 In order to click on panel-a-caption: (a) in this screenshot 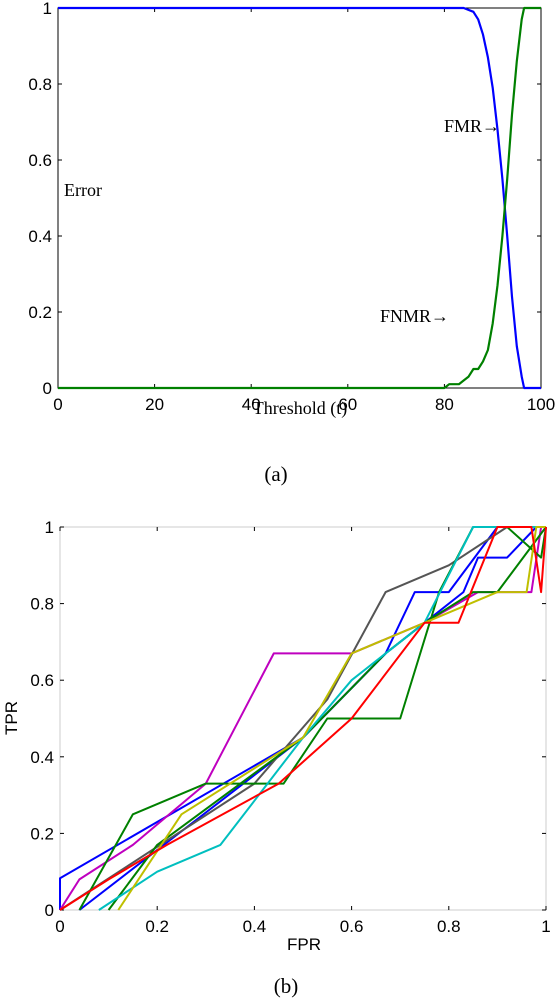, I will do `click(275, 474)`.